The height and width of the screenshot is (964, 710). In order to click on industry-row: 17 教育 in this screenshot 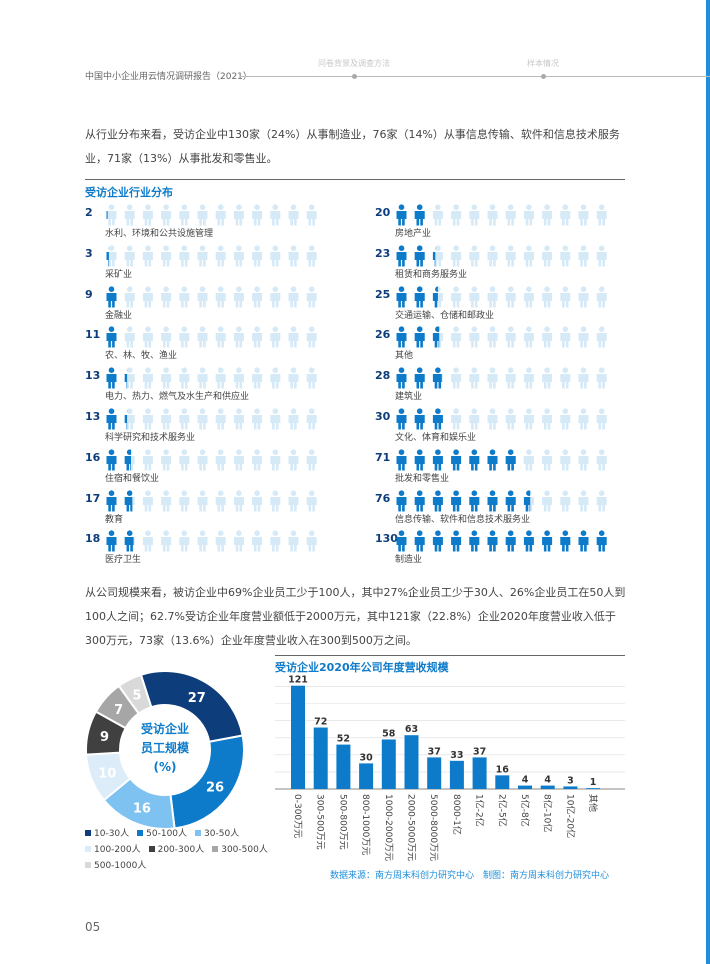, I will do `click(210, 509)`.